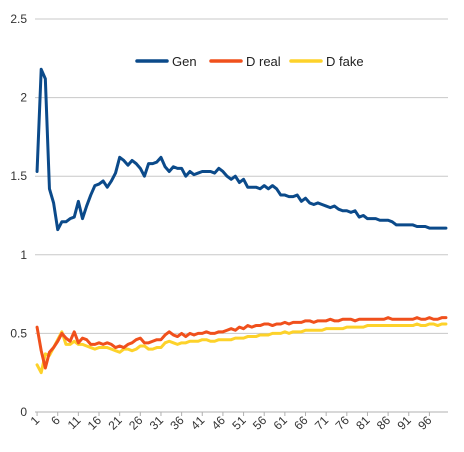 The image size is (464, 452). I want to click on y-tick-label: 2.5, so click(18, 19).